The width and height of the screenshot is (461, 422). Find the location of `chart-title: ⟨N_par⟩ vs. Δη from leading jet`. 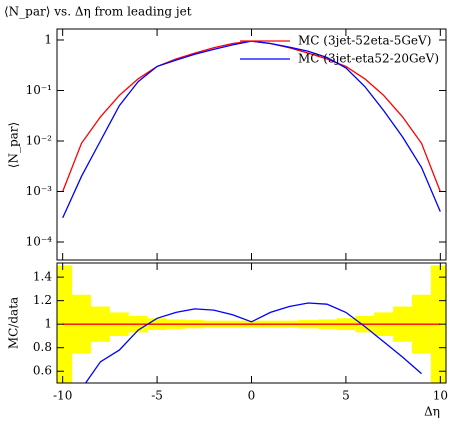

chart-title: ⟨N_par⟩ vs. Δη from leading jet is located at coordinates (98, 12).